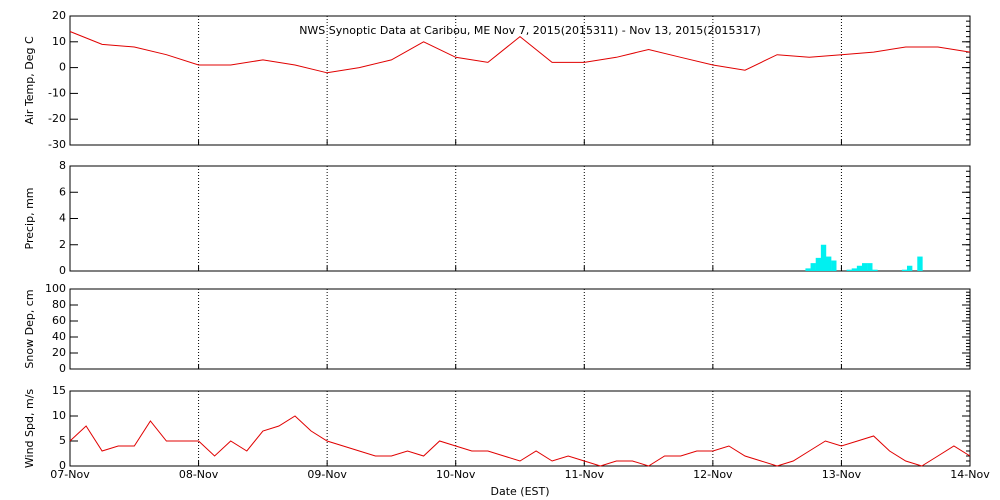 The height and width of the screenshot is (500, 1000). What do you see at coordinates (456, 474) in the screenshot?
I see `x-tick-label: 10-Nov` at bounding box center [456, 474].